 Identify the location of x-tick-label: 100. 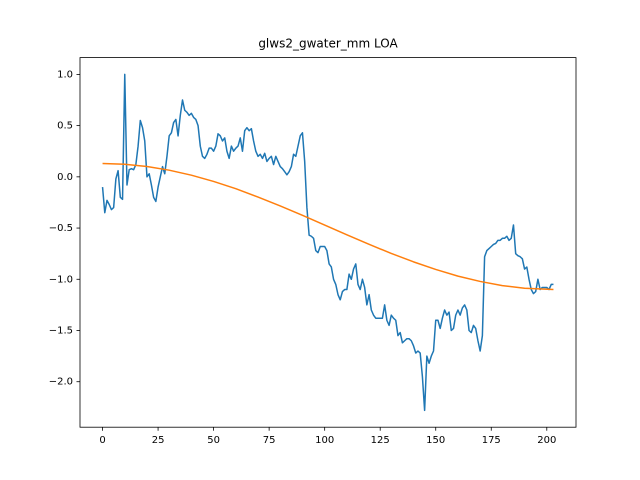
(324, 440).